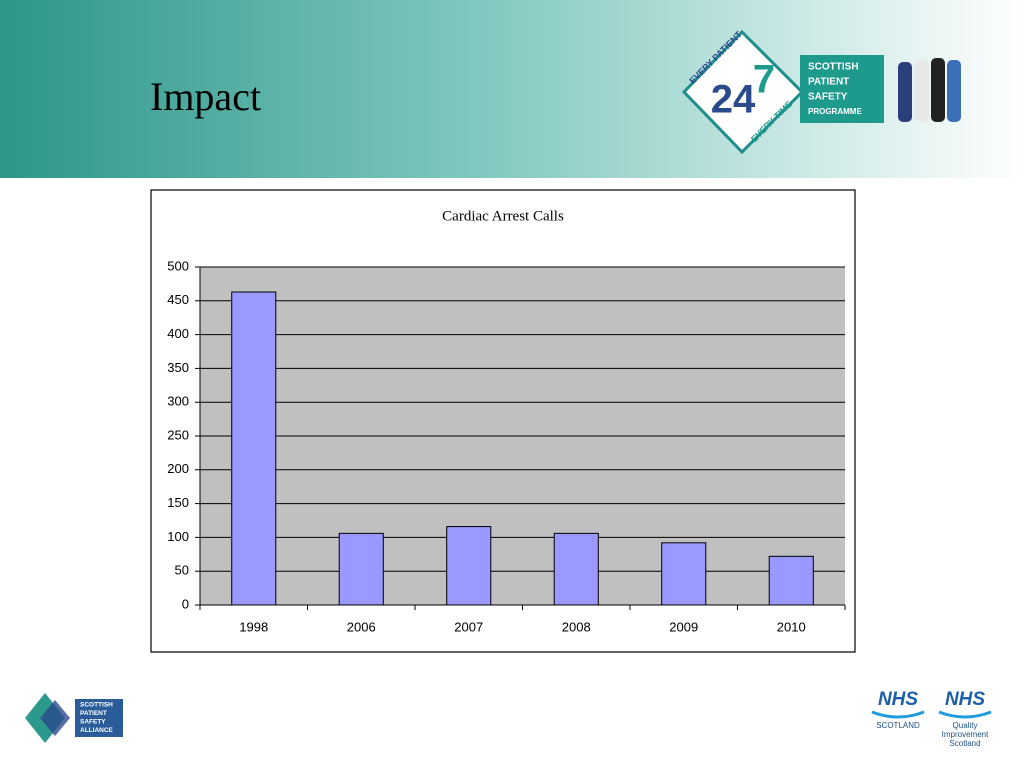 Image resolution: width=1024 pixels, height=773 pixels. Describe the element at coordinates (576, 626) in the screenshot. I see `x-tick-label: 2008` at that location.